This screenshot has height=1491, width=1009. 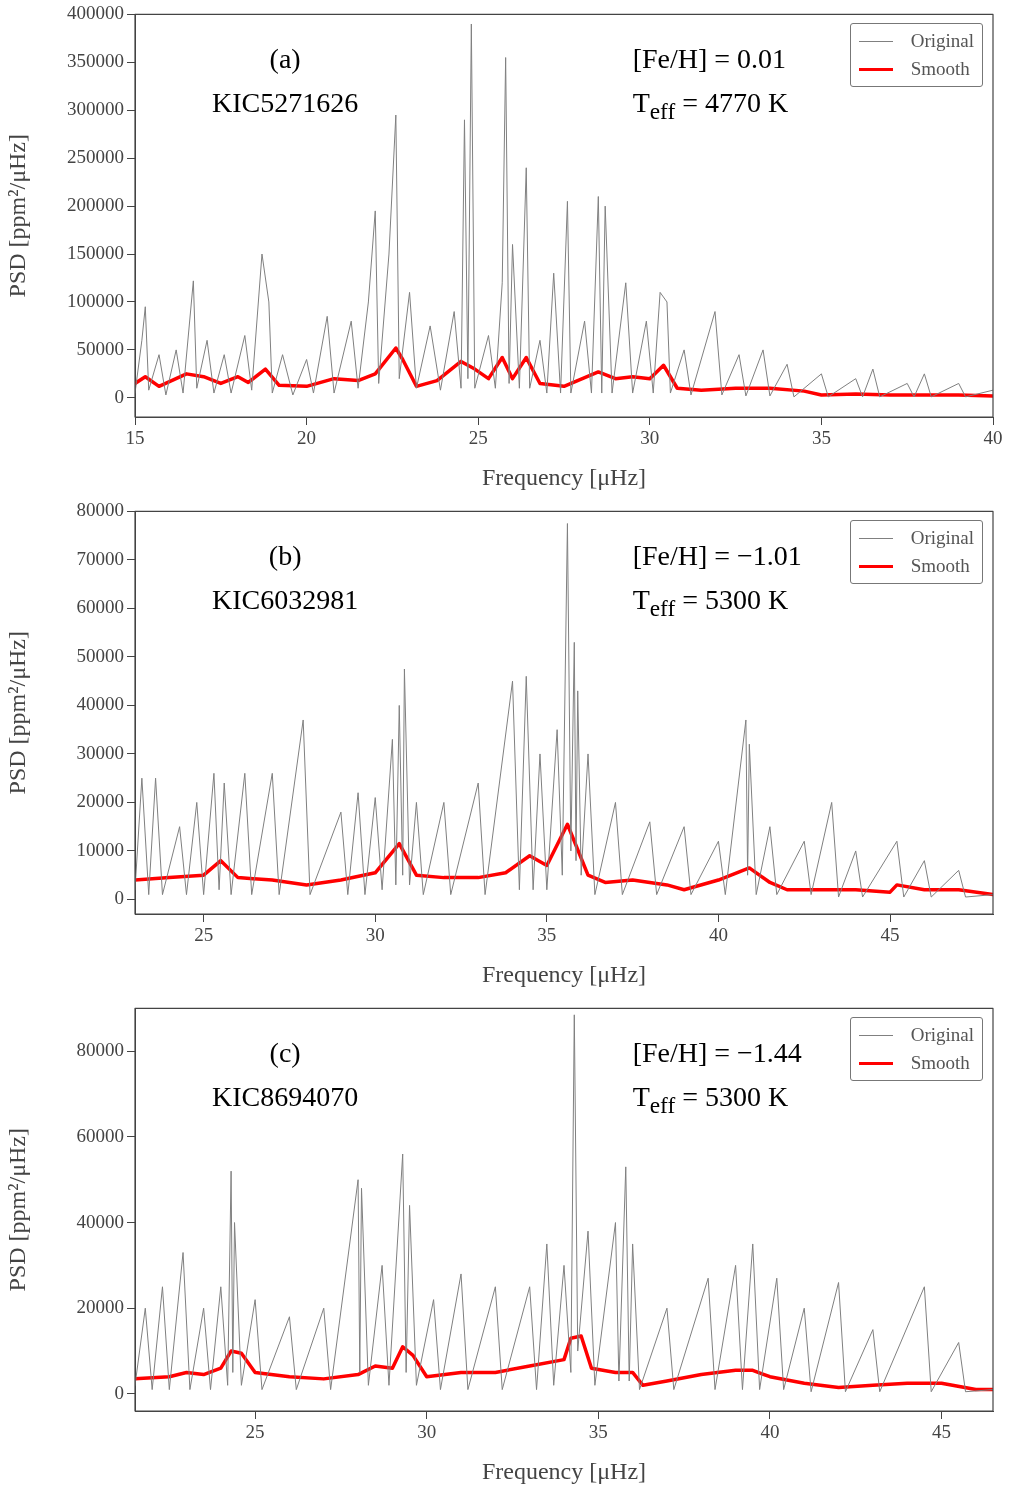 I want to click on annotation: (b), so click(x=285, y=556).